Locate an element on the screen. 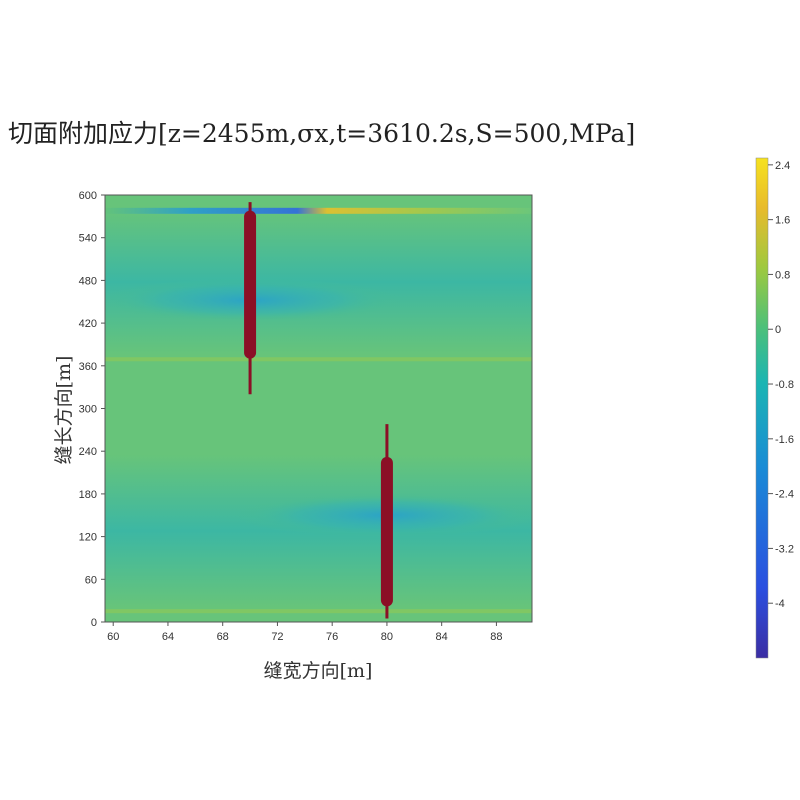 The image size is (800, 800). x-tick-label: 84 is located at coordinates (442, 637).